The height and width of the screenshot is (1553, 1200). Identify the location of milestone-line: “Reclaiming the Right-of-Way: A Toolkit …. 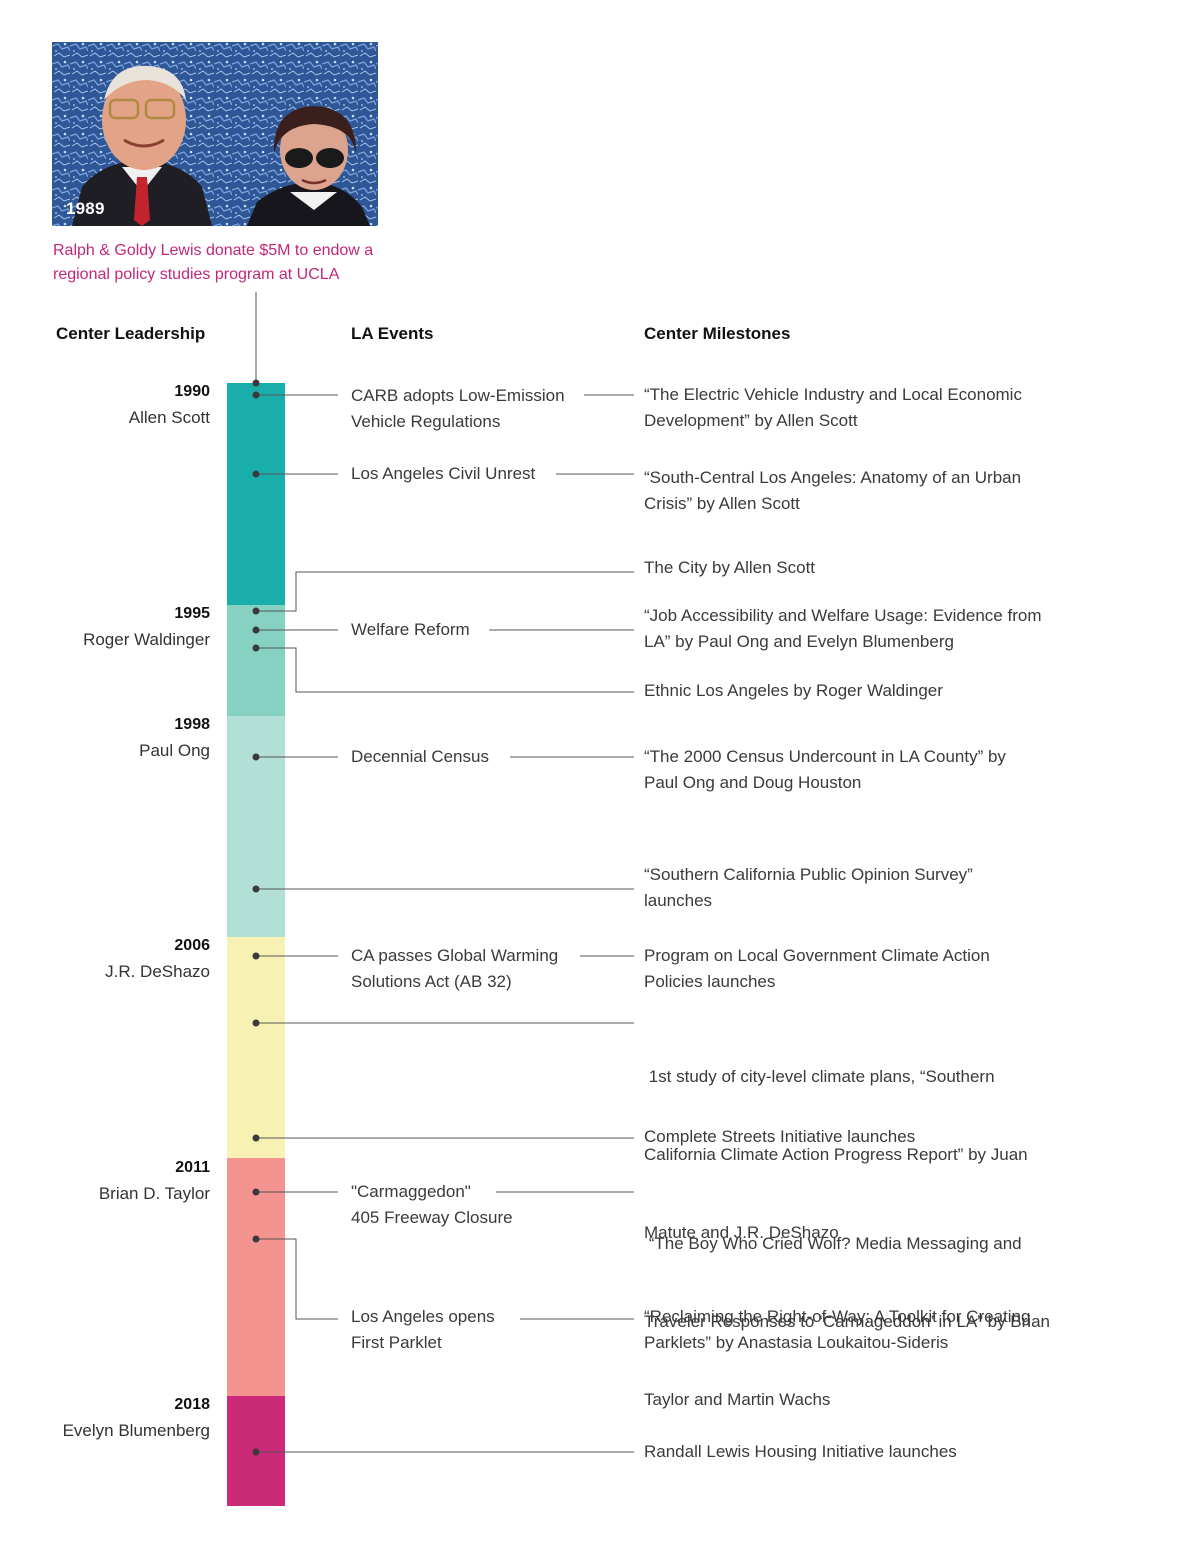
(837, 1316).